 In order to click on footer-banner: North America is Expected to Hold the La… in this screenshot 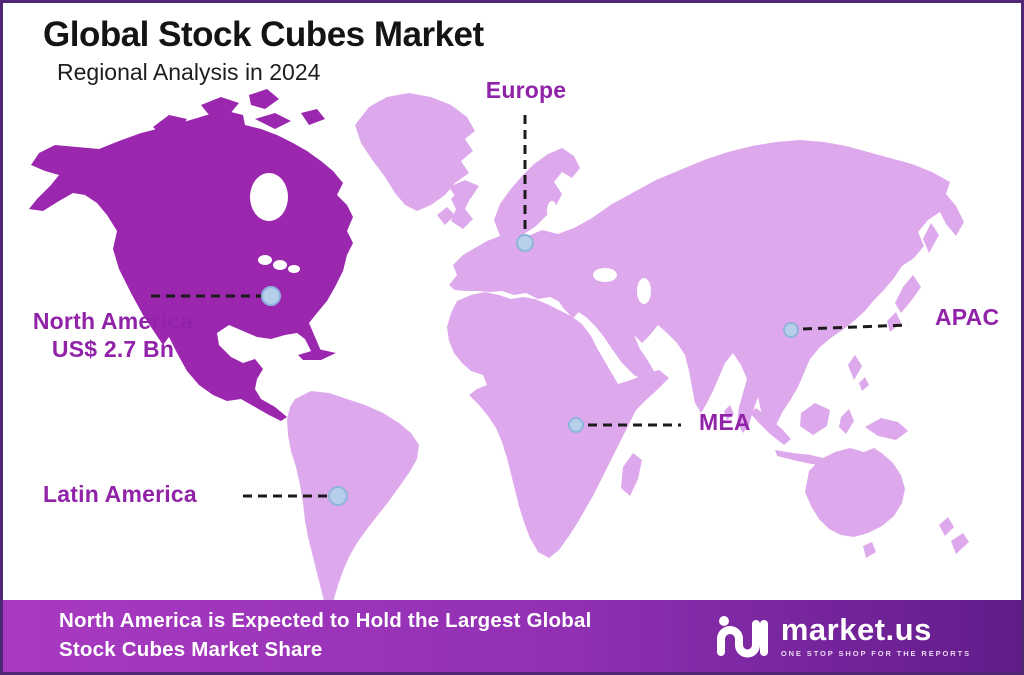, I will do `click(512, 636)`.